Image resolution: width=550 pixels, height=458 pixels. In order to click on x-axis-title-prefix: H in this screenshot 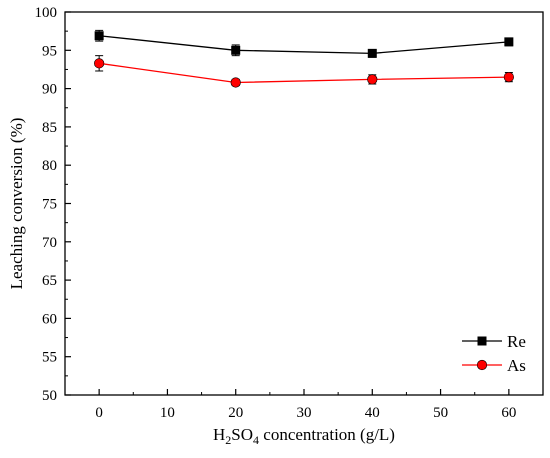, I will do `click(219, 434)`.